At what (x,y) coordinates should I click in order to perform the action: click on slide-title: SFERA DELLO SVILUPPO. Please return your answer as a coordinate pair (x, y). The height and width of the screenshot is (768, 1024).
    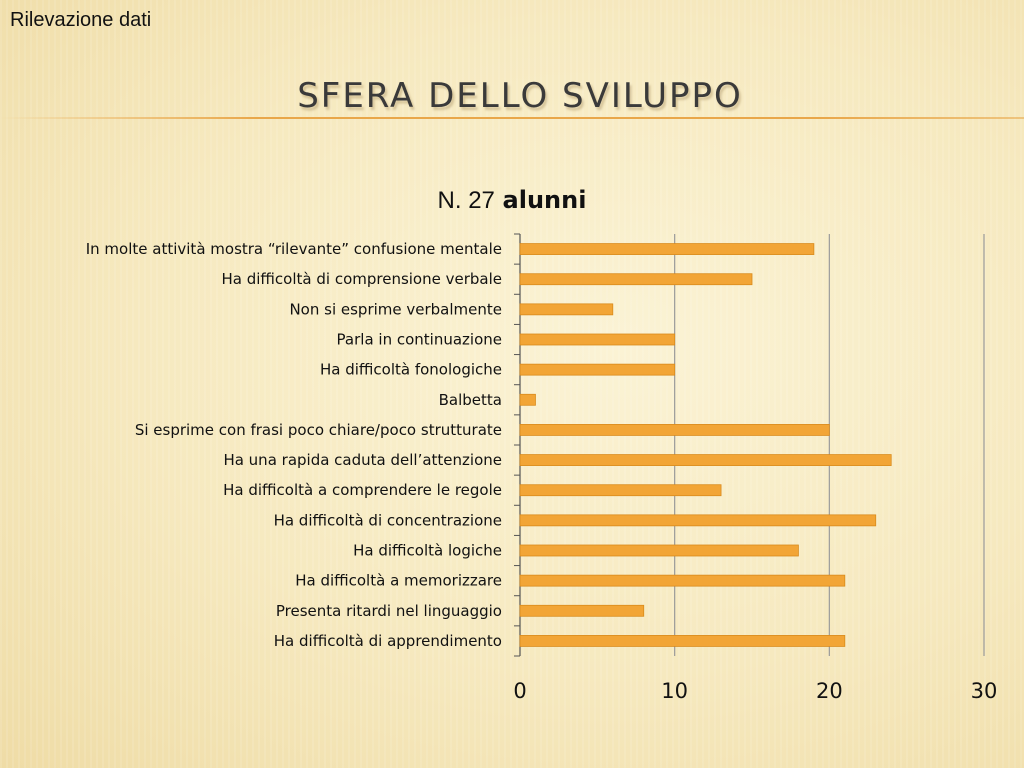
    Looking at the image, I should click on (520, 96).